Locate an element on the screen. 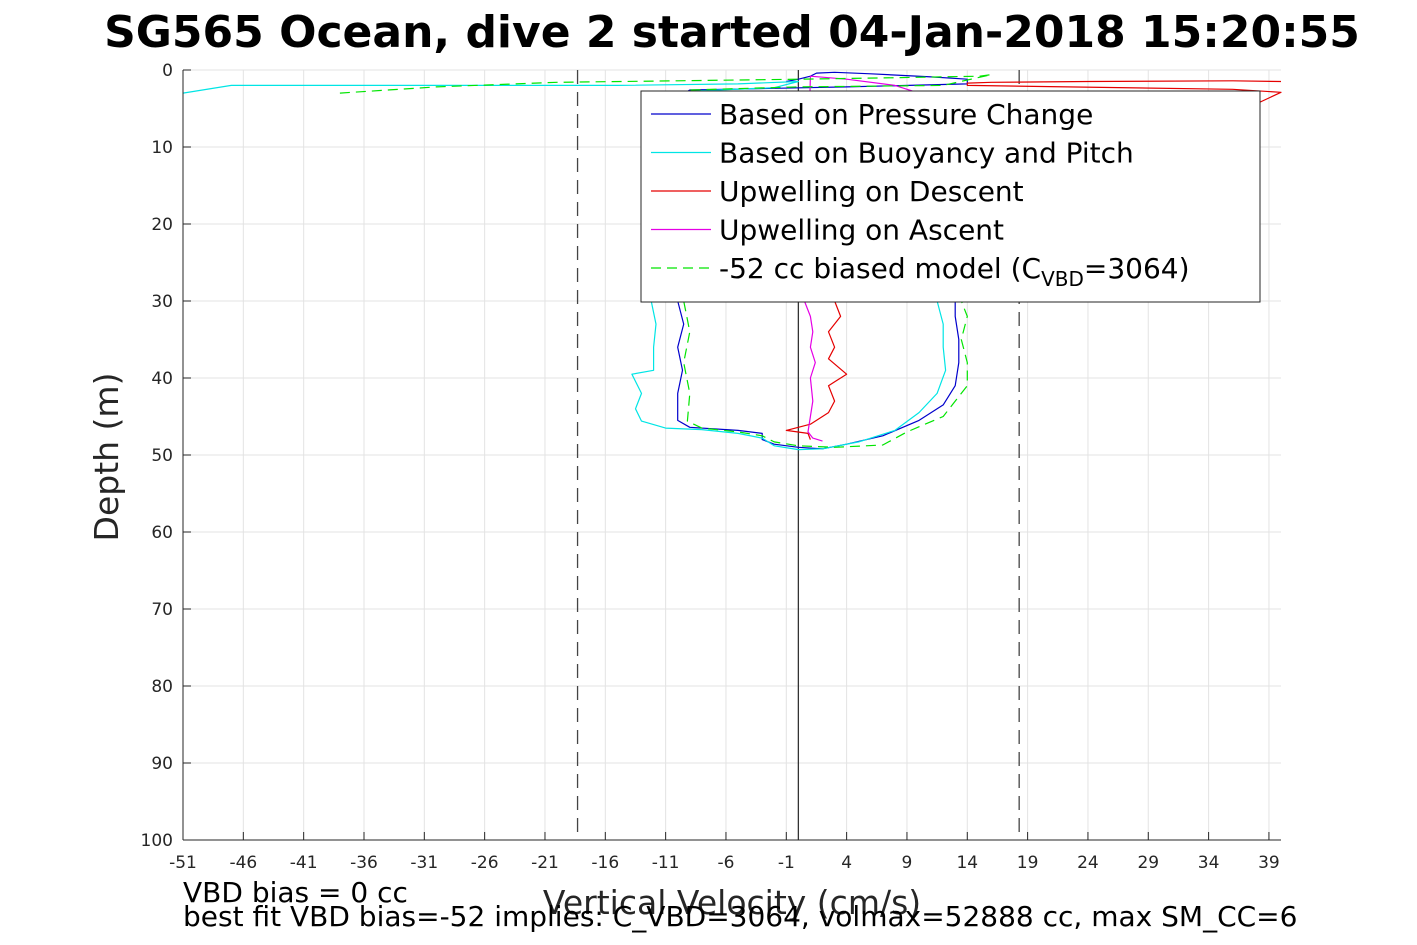 This screenshot has width=1417, height=945. x-tick-label: -16 is located at coordinates (605, 863).